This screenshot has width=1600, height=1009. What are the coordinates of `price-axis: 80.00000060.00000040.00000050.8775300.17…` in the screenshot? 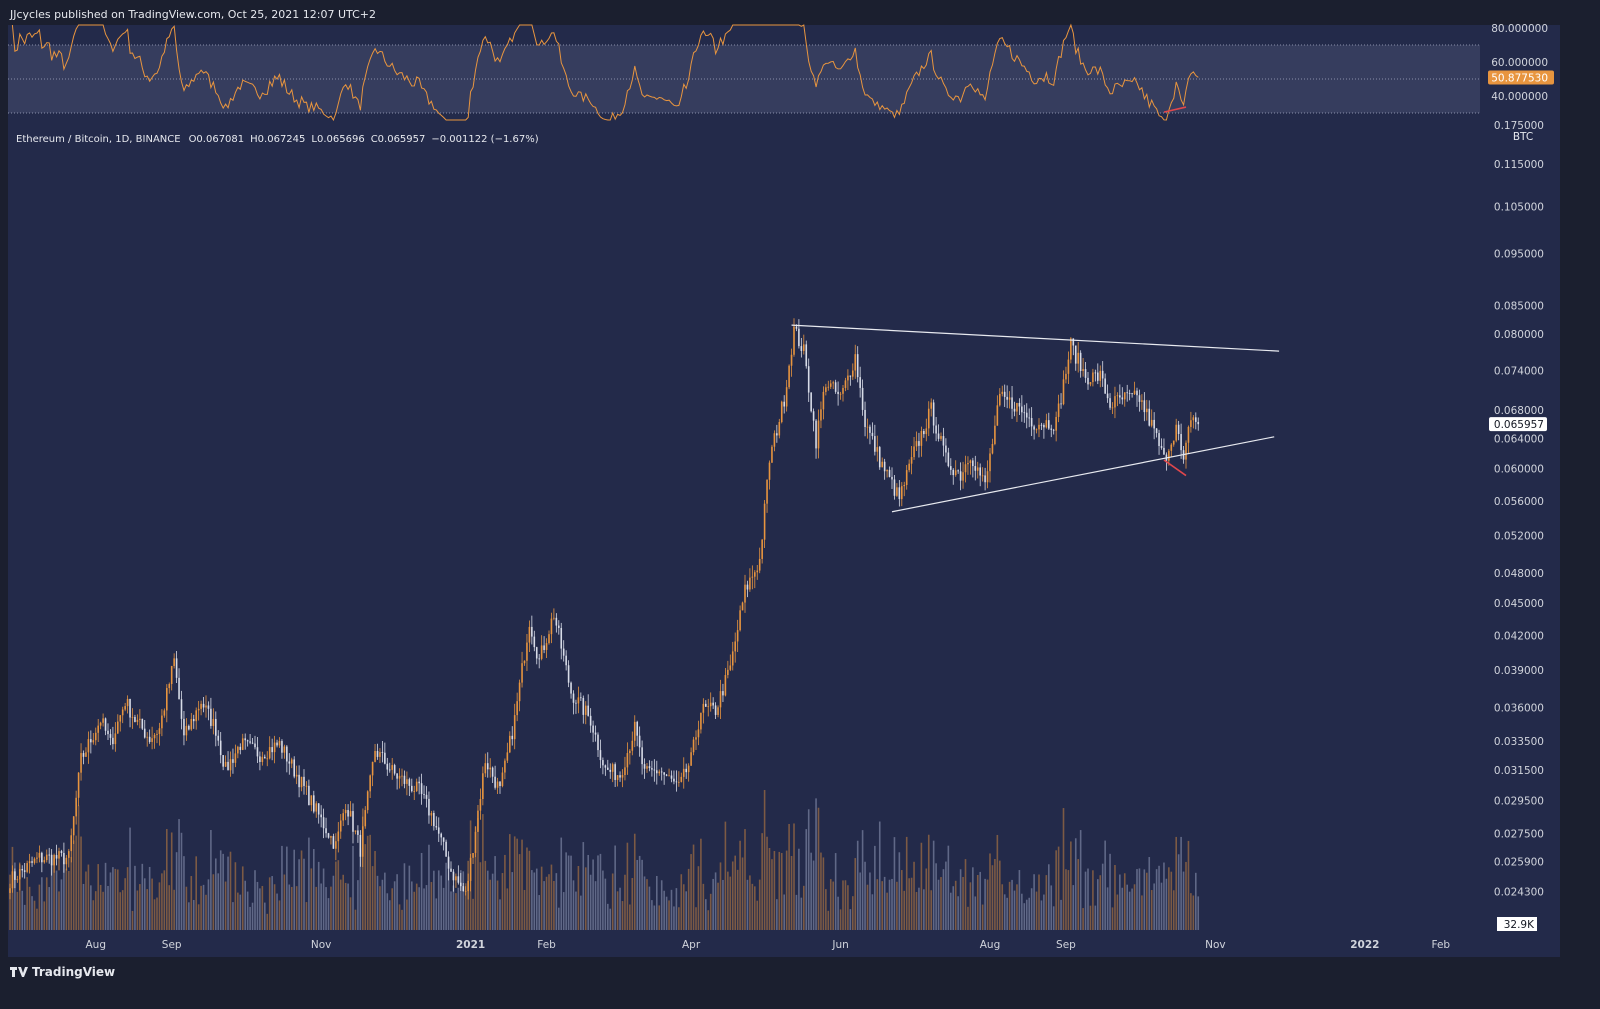 It's located at (1520, 490).